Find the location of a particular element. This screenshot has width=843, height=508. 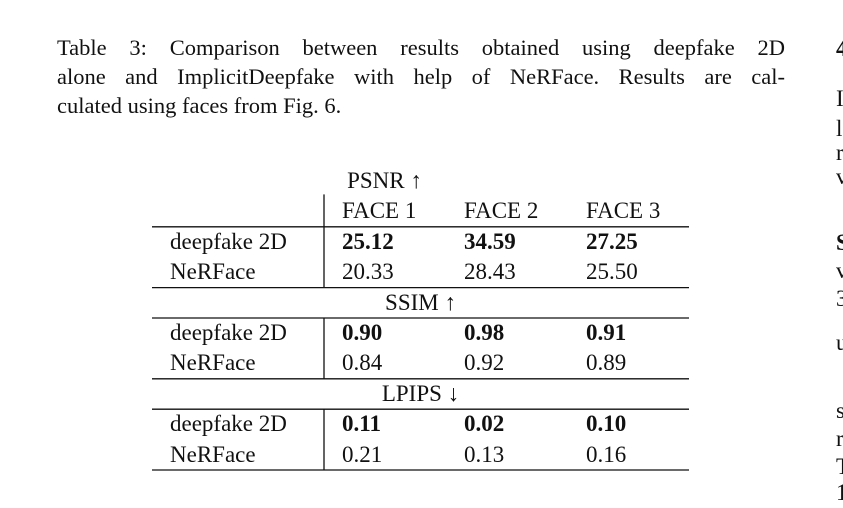

cell: 0.21 is located at coordinates (362, 454).